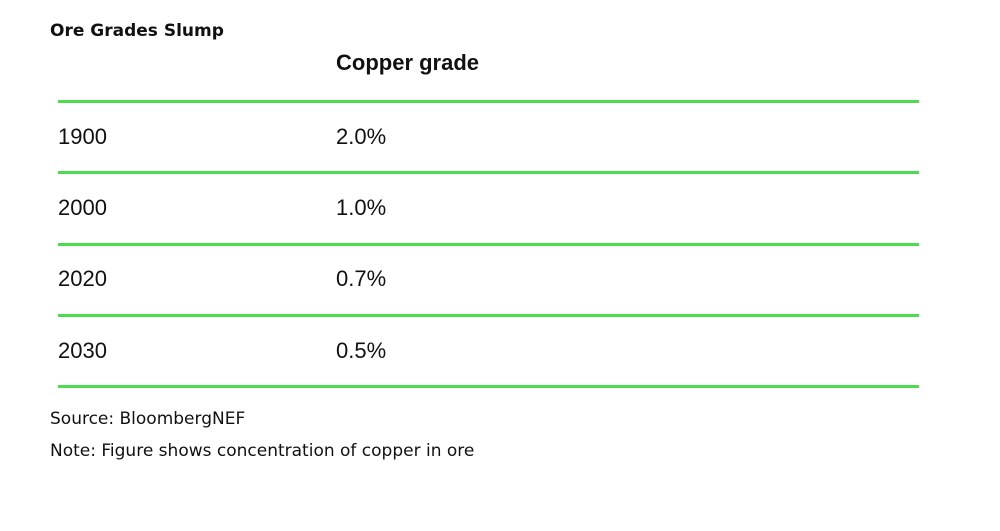 The height and width of the screenshot is (531, 1000). I want to click on year-cell: 1900, so click(82, 136).